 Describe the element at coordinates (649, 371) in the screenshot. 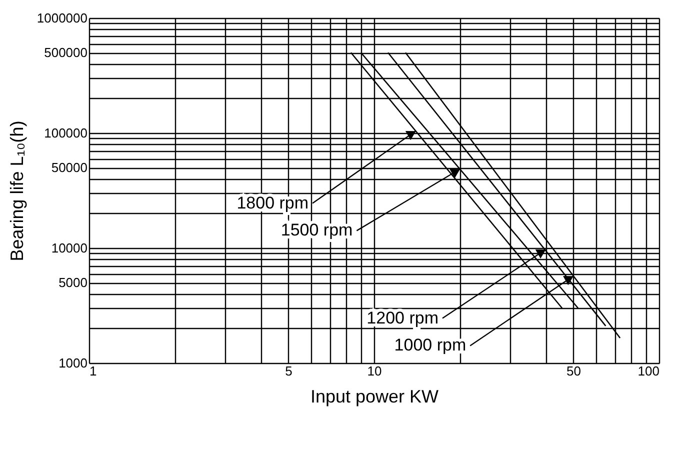

I see `x-tick-label: 100` at that location.